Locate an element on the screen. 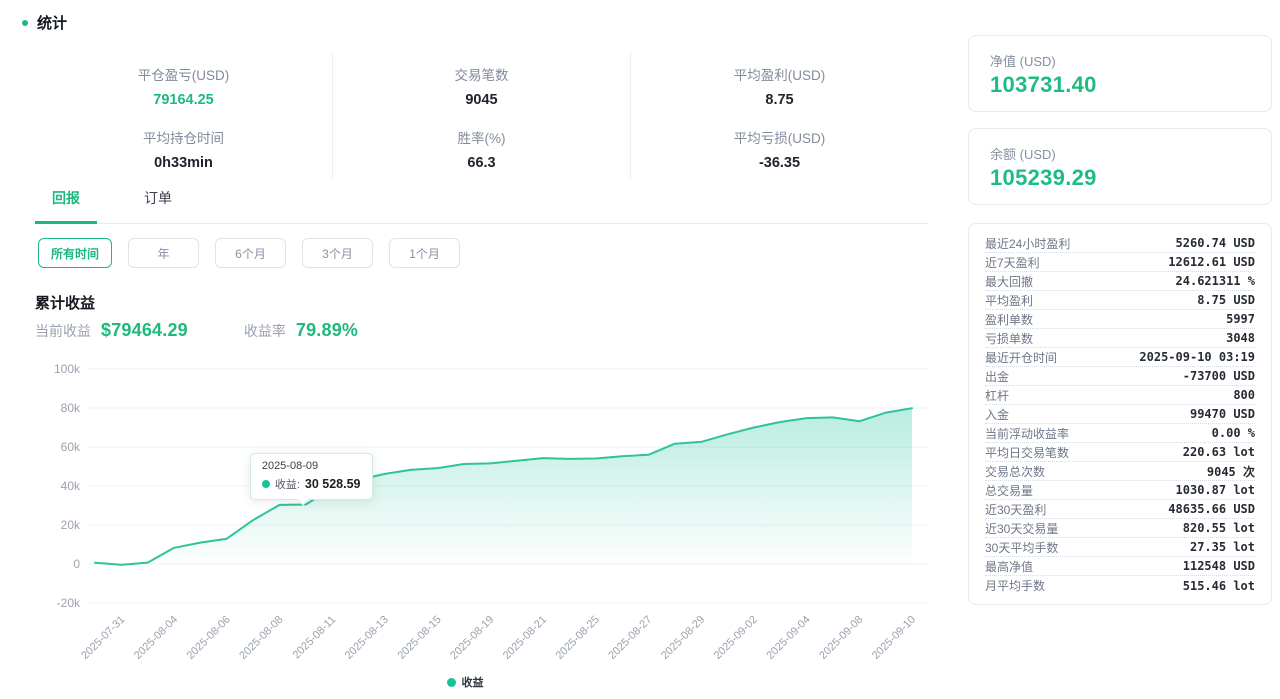 This screenshot has height=699, width=1280. stat-row-value: 220.63 lot is located at coordinates (1218, 452).